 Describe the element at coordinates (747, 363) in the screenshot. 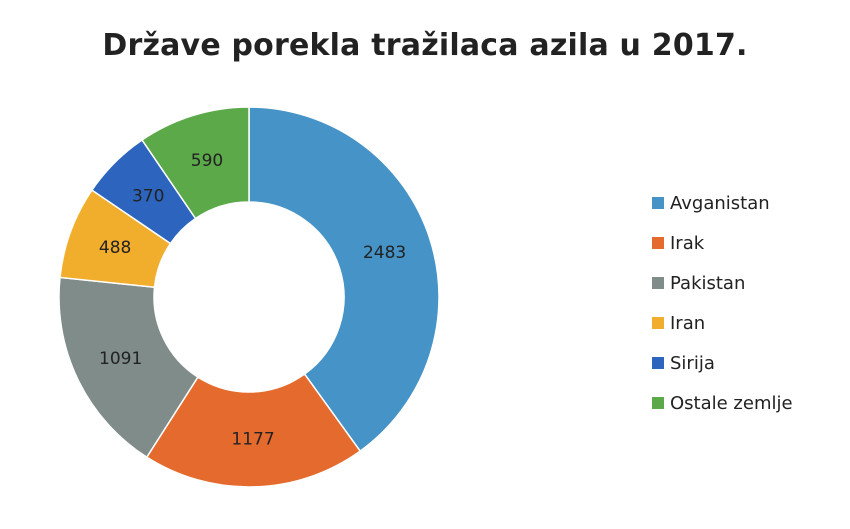

I see `legend-item-sirija: Sirija` at that location.